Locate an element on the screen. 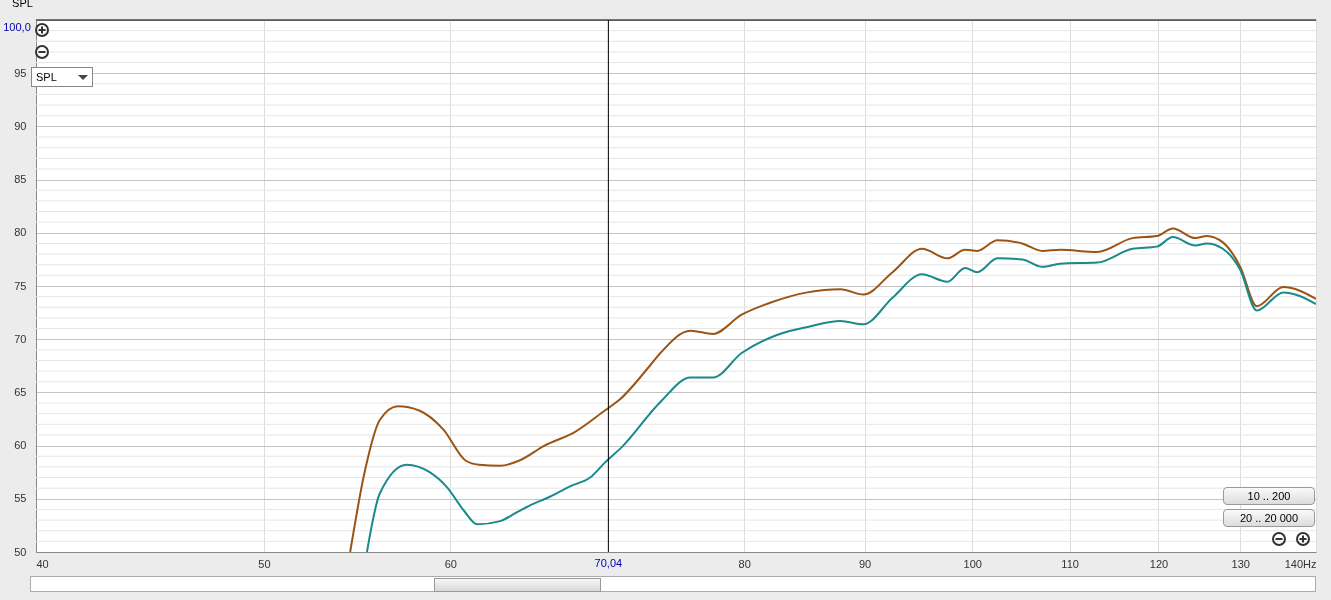 This screenshot has width=1331, height=600. ref-line-label: 100,0 is located at coordinates (17, 27).